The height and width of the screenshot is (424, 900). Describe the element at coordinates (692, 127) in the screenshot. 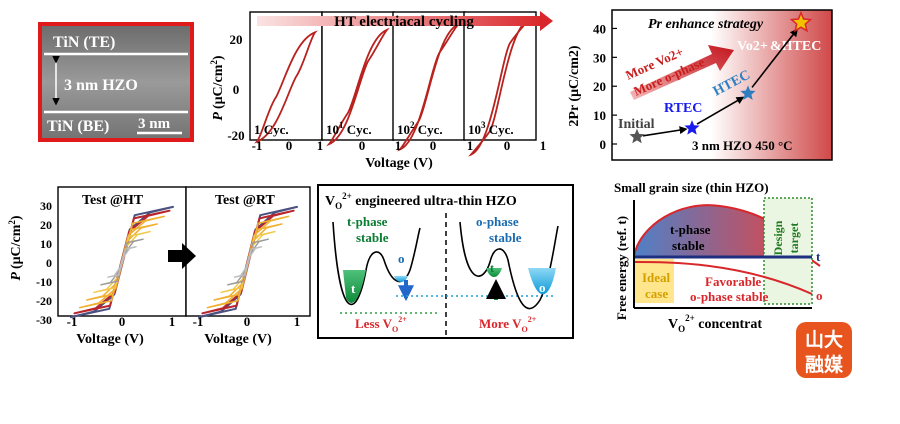

I see `strategy-point-rtec` at that location.